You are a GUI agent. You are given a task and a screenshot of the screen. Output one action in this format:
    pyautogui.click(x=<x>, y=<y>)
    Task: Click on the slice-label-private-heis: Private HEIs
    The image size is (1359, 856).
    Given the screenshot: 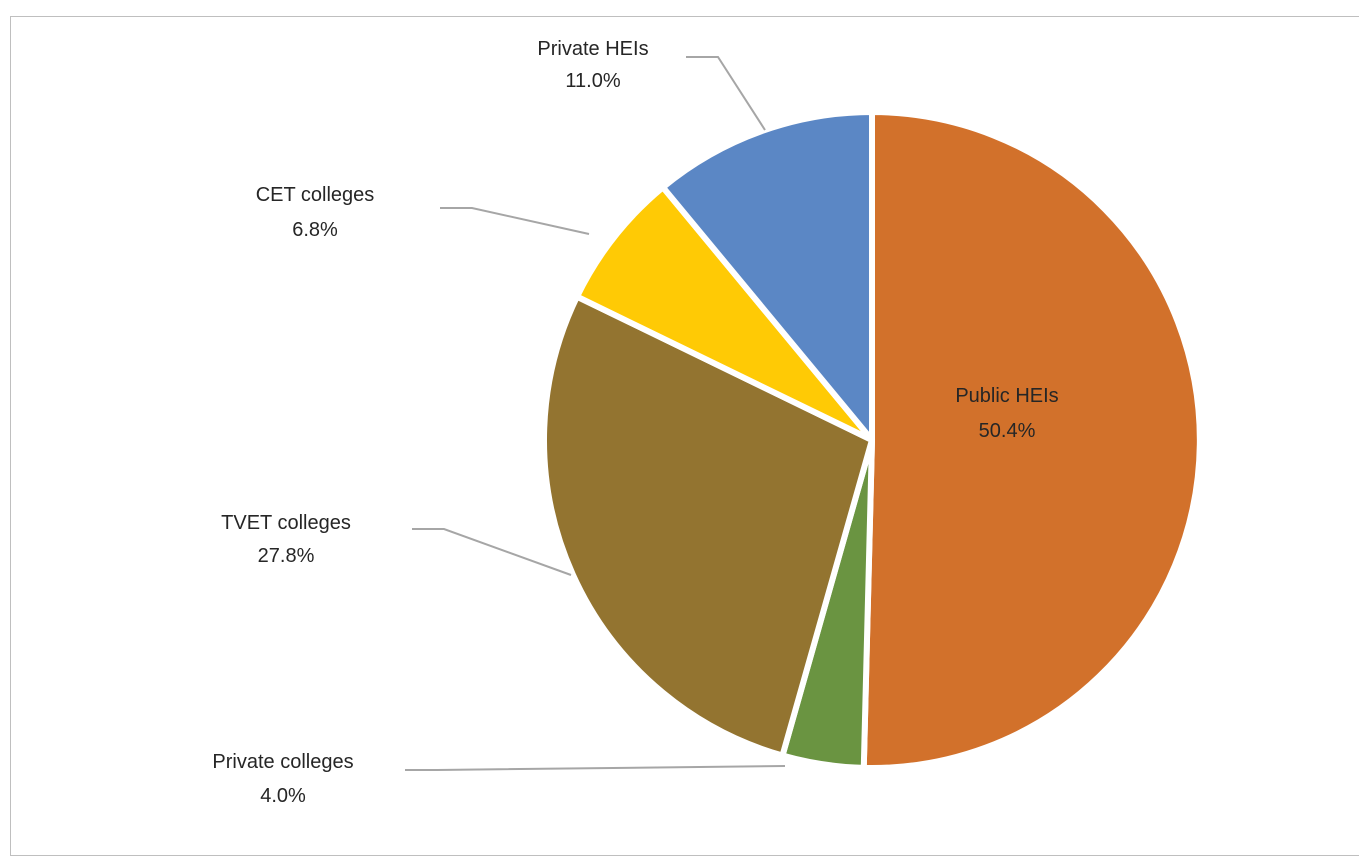 What is the action you would take?
    pyautogui.click(x=592, y=49)
    